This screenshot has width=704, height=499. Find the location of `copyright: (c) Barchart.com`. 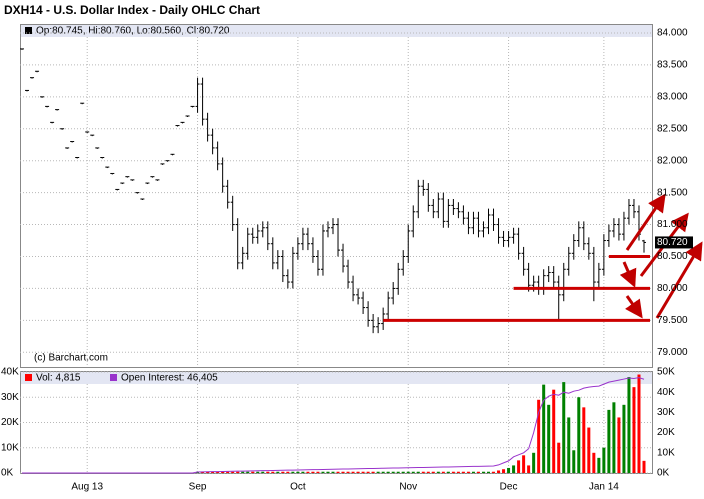

copyright: (c) Barchart.com is located at coordinates (71, 358).